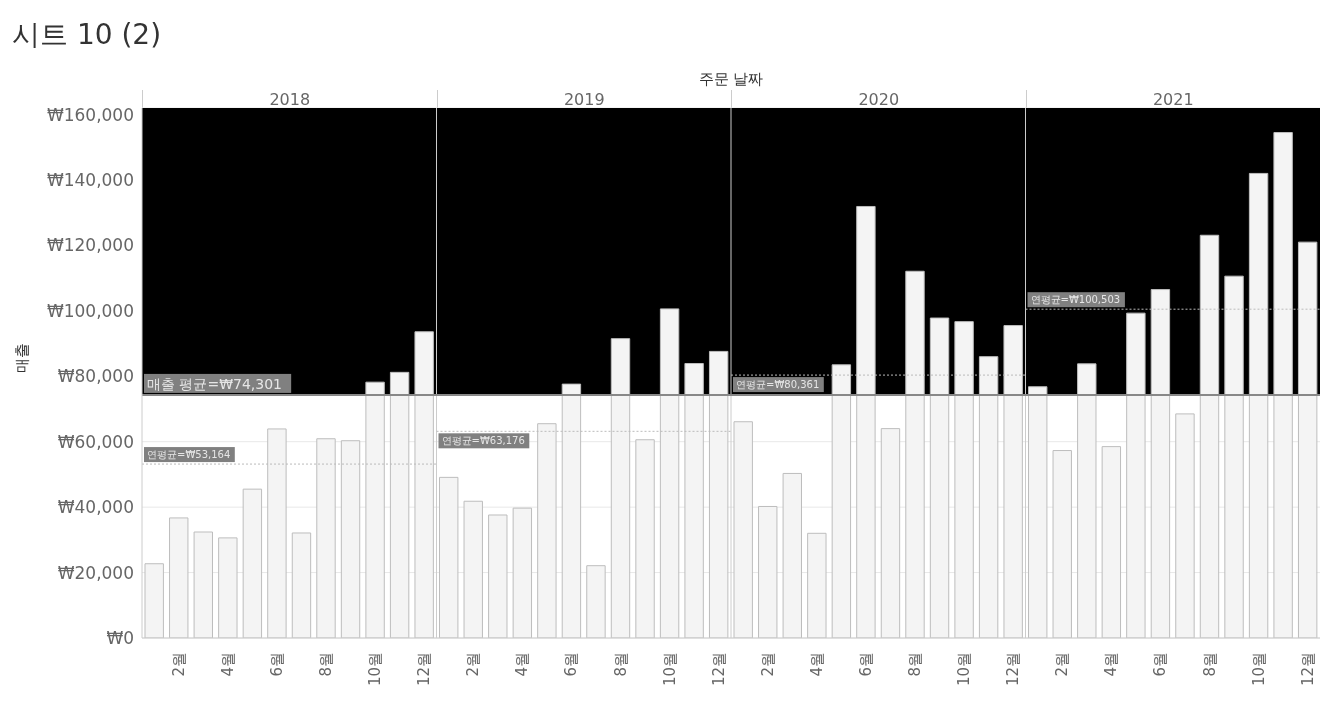 This screenshot has height=712, width=1336. I want to click on ref-line-label: 연평균=₩100,503, so click(1075, 300).